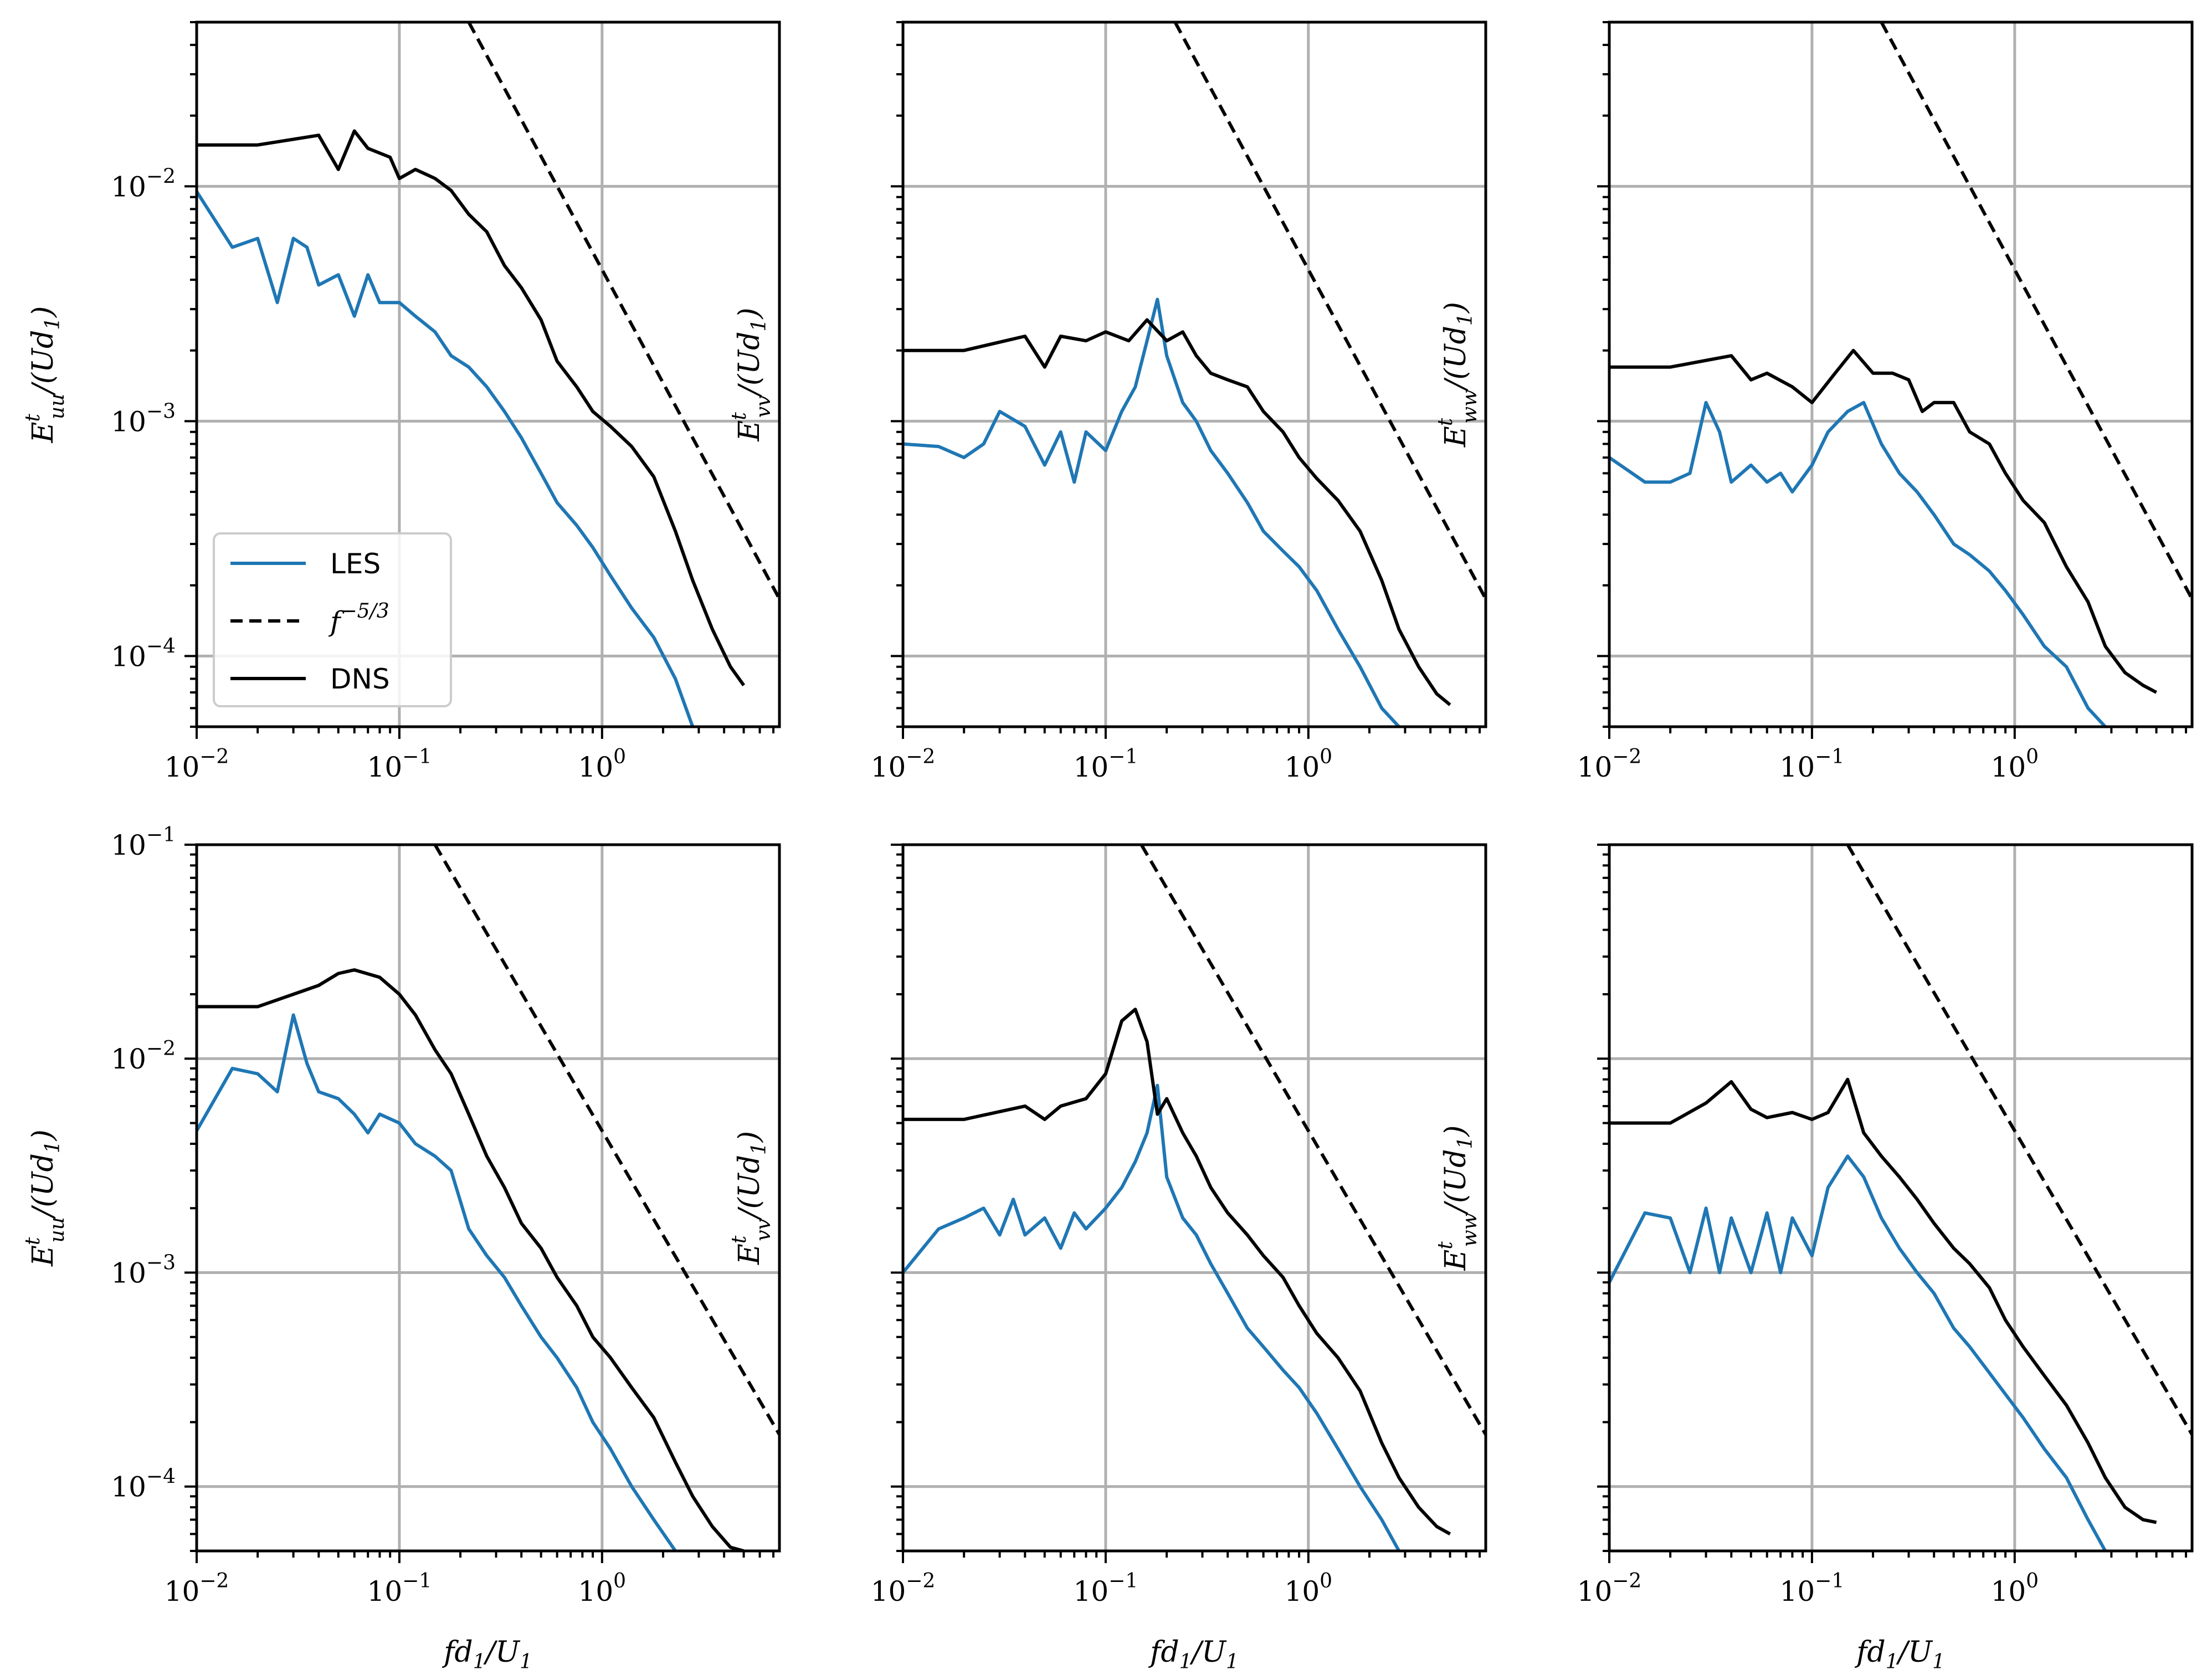  I want to click on legend-box, so click(332, 619).